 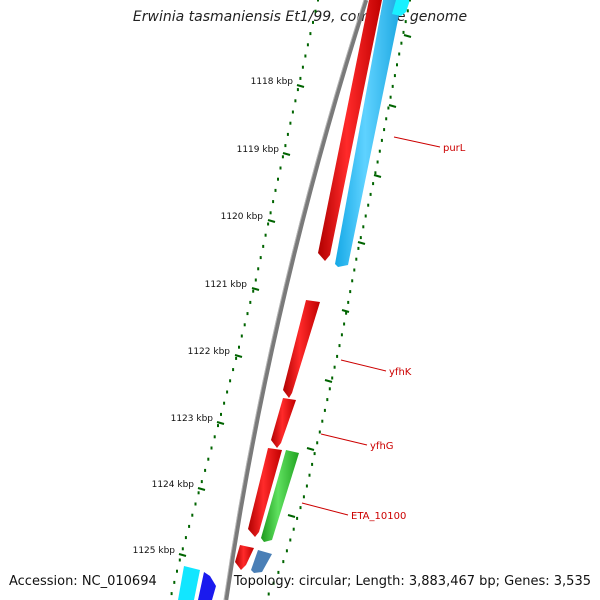 What do you see at coordinates (417, 142) in the screenshot?
I see `leader-line-purL` at bounding box center [417, 142].